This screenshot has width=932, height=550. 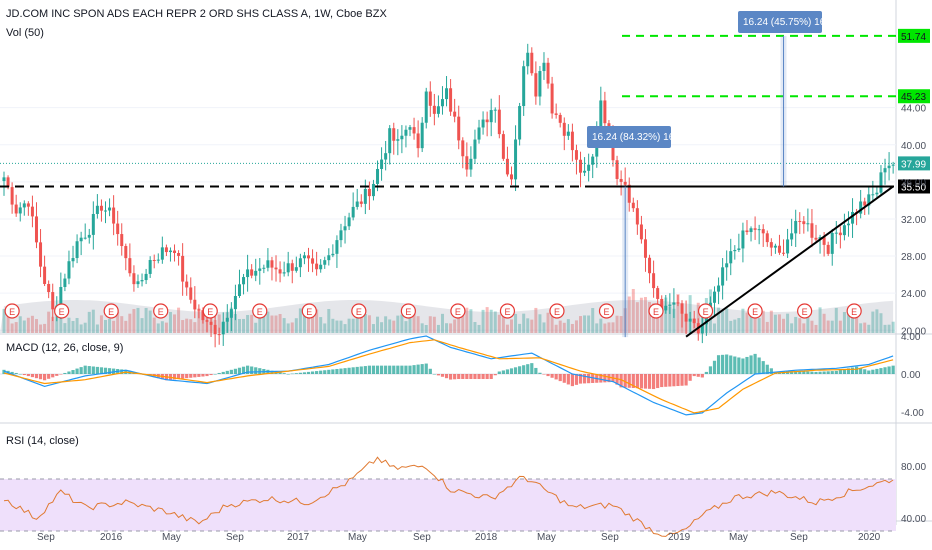 I want to click on price-axis-tick: 20.00, so click(x=913, y=331).